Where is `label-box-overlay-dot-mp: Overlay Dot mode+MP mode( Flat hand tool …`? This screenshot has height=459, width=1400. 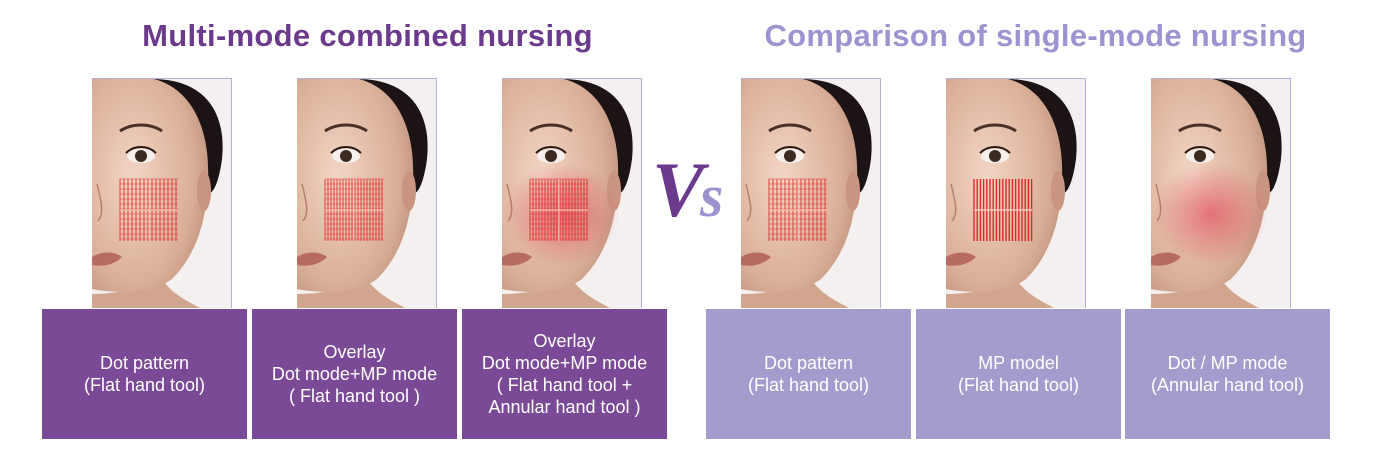
label-box-overlay-dot-mp: Overlay Dot mode+MP mode( Flat hand tool … is located at coordinates (354, 374).